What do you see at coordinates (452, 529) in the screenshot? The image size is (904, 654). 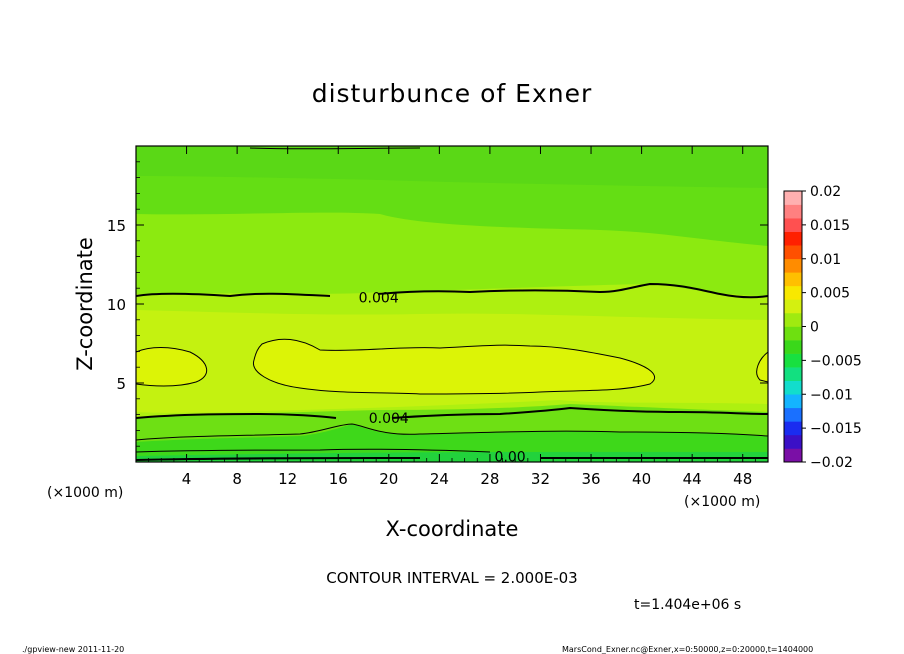 I see `x-axis-label: X-coordinate` at bounding box center [452, 529].